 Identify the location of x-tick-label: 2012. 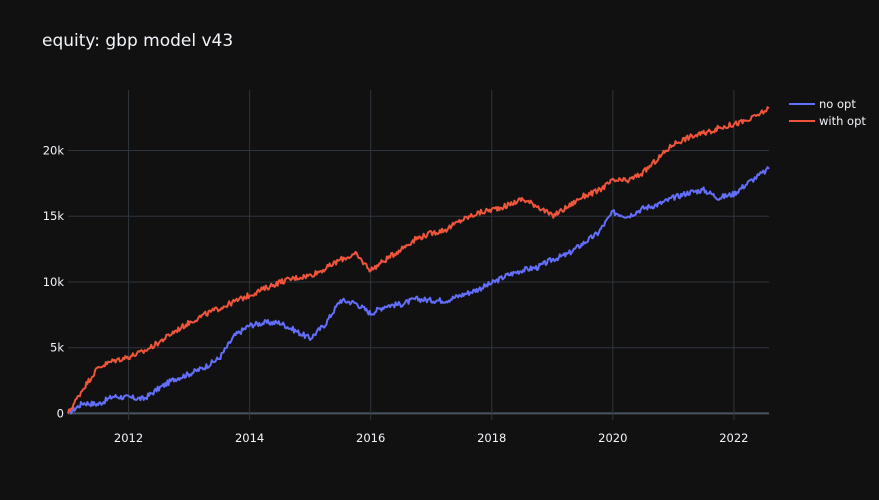
(128, 438).